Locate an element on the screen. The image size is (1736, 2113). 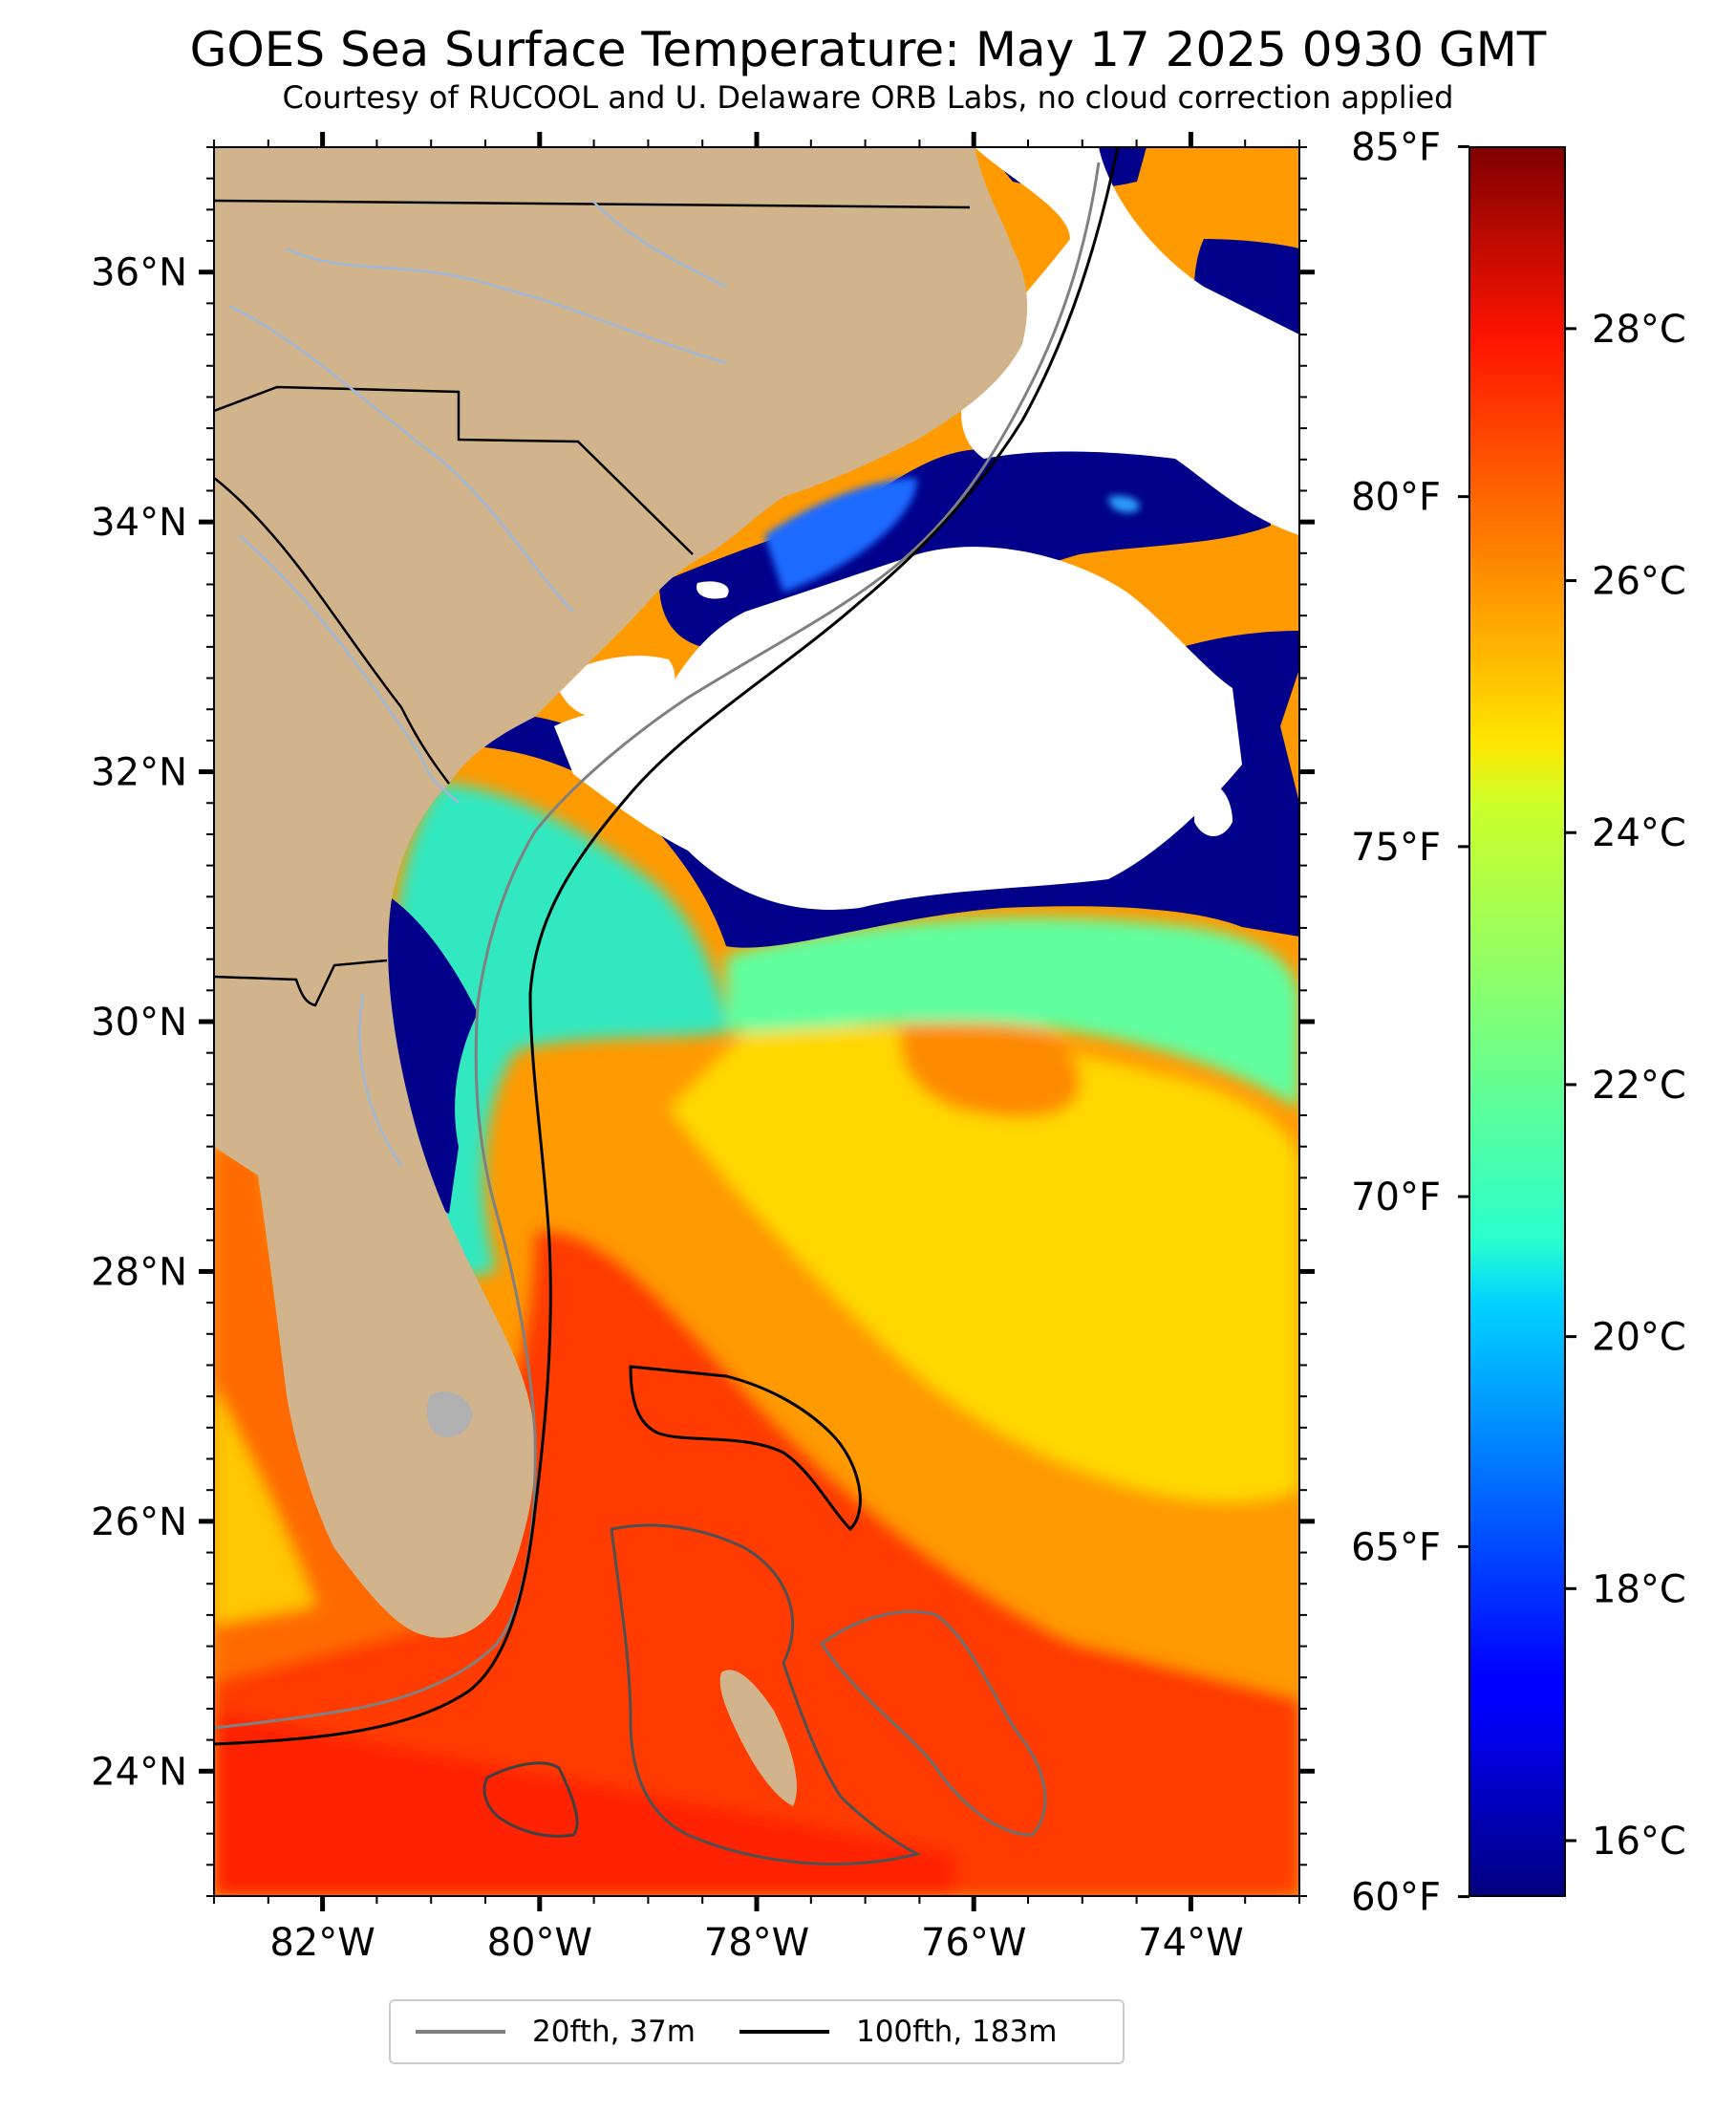
legend-item-20fth: 20fth, 37m is located at coordinates (556, 2032).